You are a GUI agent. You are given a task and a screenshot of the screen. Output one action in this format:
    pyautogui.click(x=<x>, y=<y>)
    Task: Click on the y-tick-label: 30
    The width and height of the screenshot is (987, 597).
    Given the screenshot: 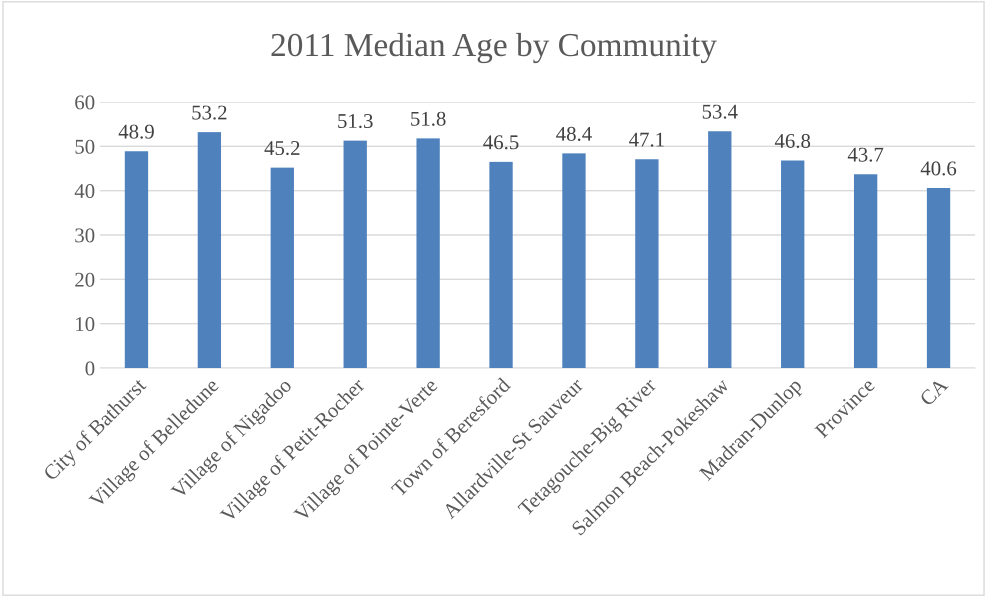 What is the action you would take?
    pyautogui.click(x=84, y=235)
    